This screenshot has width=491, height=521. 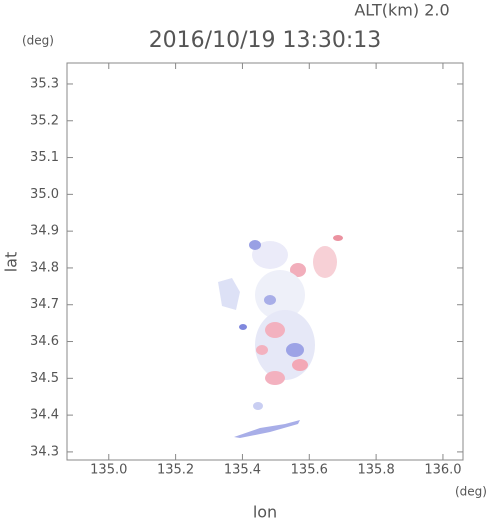 What do you see at coordinates (309, 470) in the screenshot?
I see `x-tick-label: 135.6` at bounding box center [309, 470].